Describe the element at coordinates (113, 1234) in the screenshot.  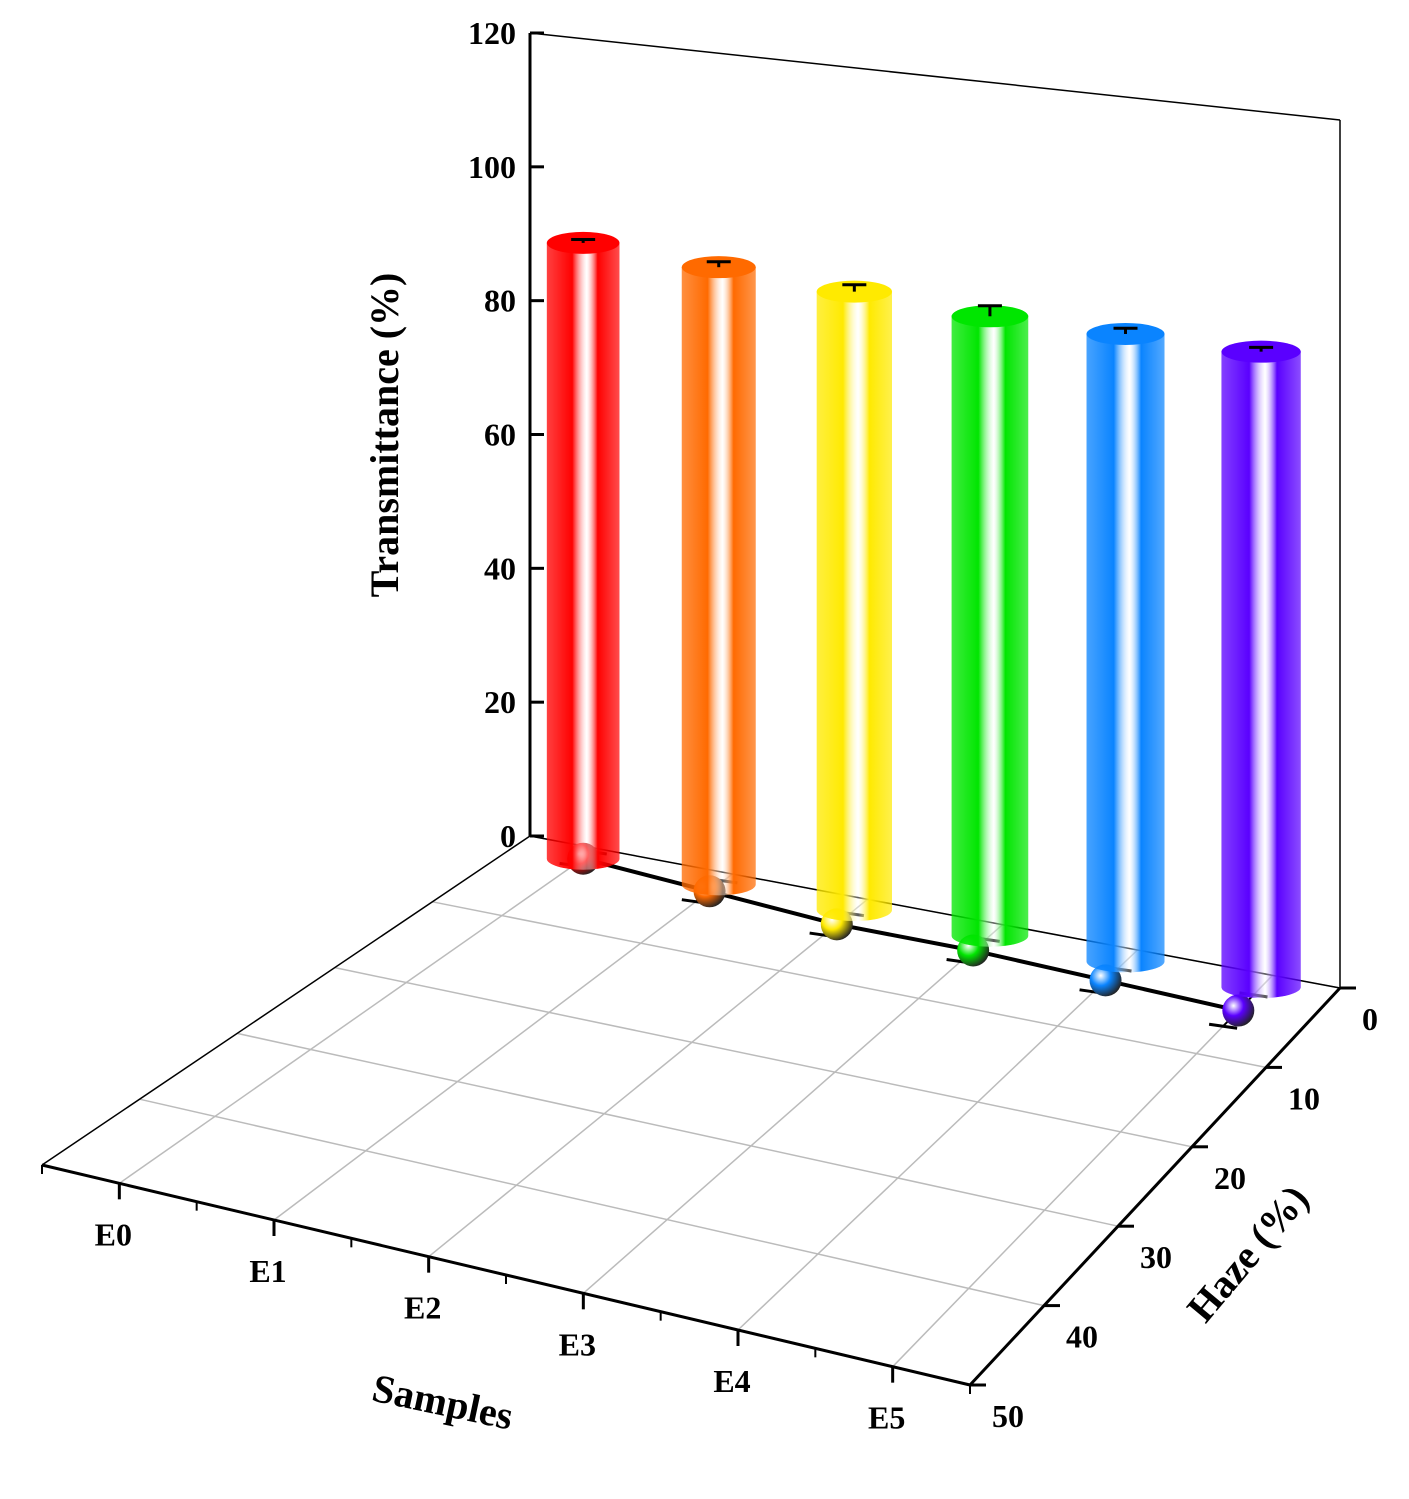
I see `x-tick-label: E0` at that location.